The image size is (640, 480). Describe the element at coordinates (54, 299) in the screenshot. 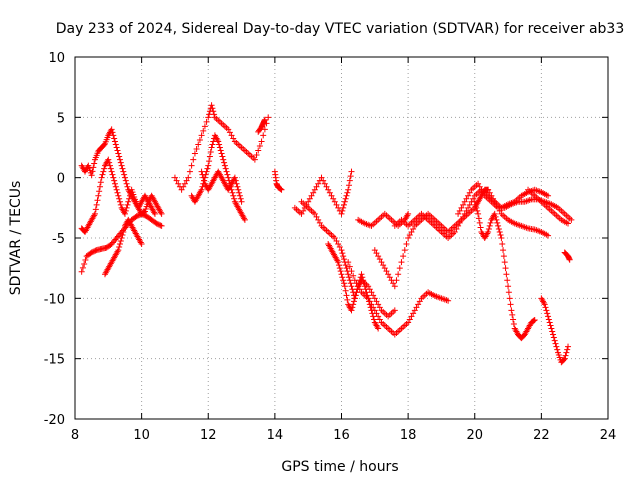

I see `y-tick-label: -10` at that location.